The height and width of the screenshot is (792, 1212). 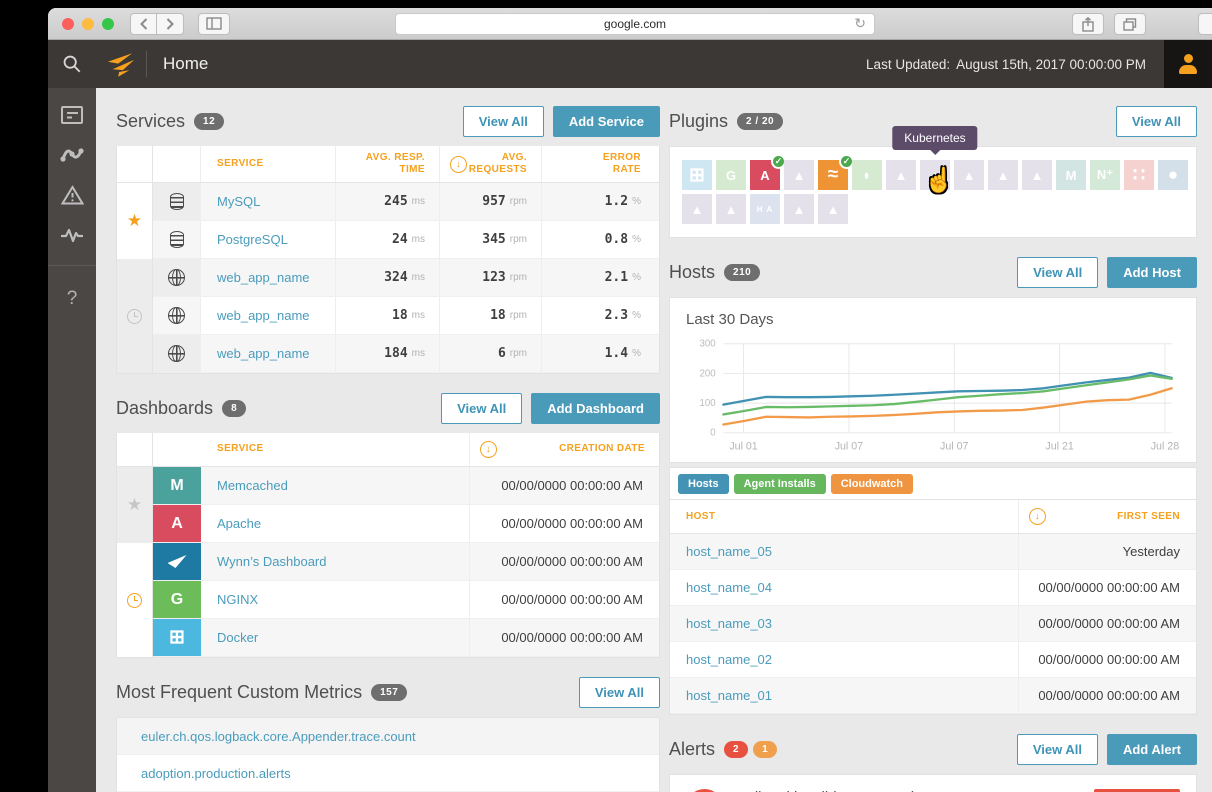 What do you see at coordinates (72, 299) in the screenshot?
I see `sidebar-item-help: ?` at bounding box center [72, 299].